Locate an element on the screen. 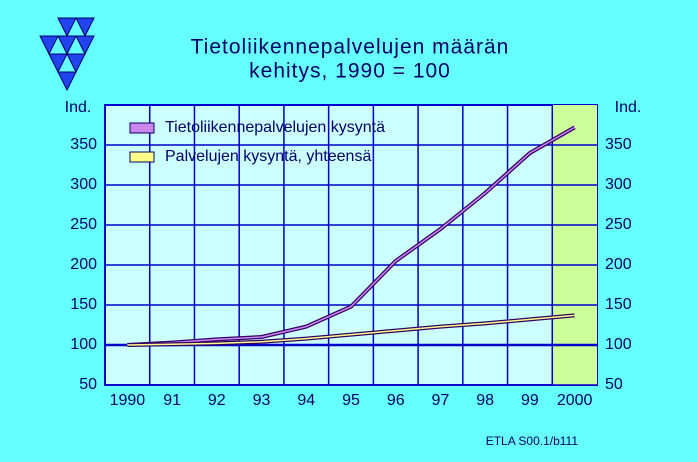  y2-tick-label: 300 is located at coordinates (618, 184).